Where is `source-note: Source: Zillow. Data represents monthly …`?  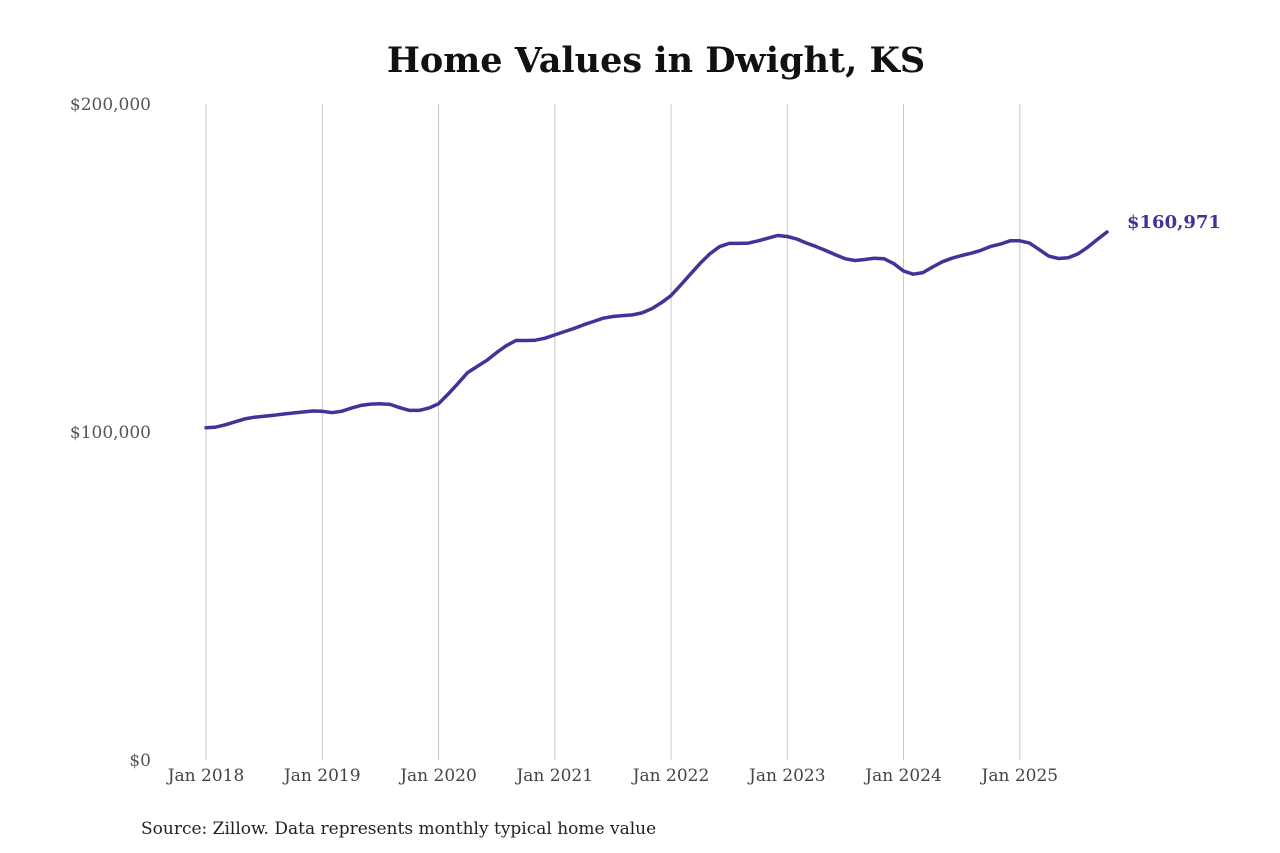
source-note: Source: Zillow. Data represents monthly … is located at coordinates (398, 829).